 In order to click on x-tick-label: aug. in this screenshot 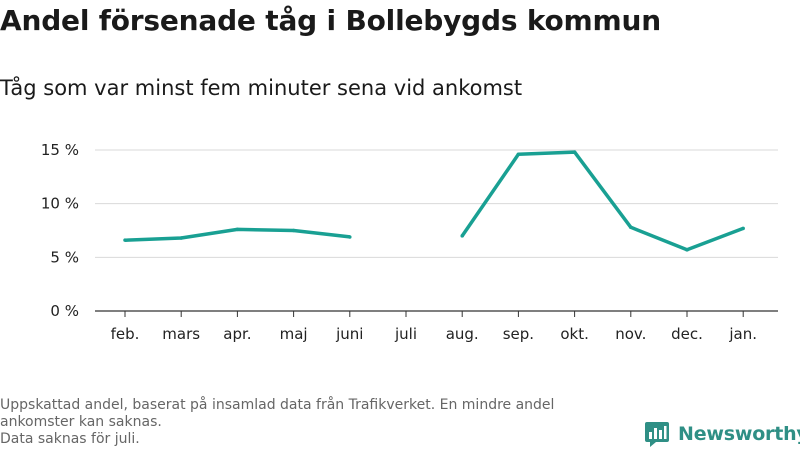, I will do `click(462, 334)`.